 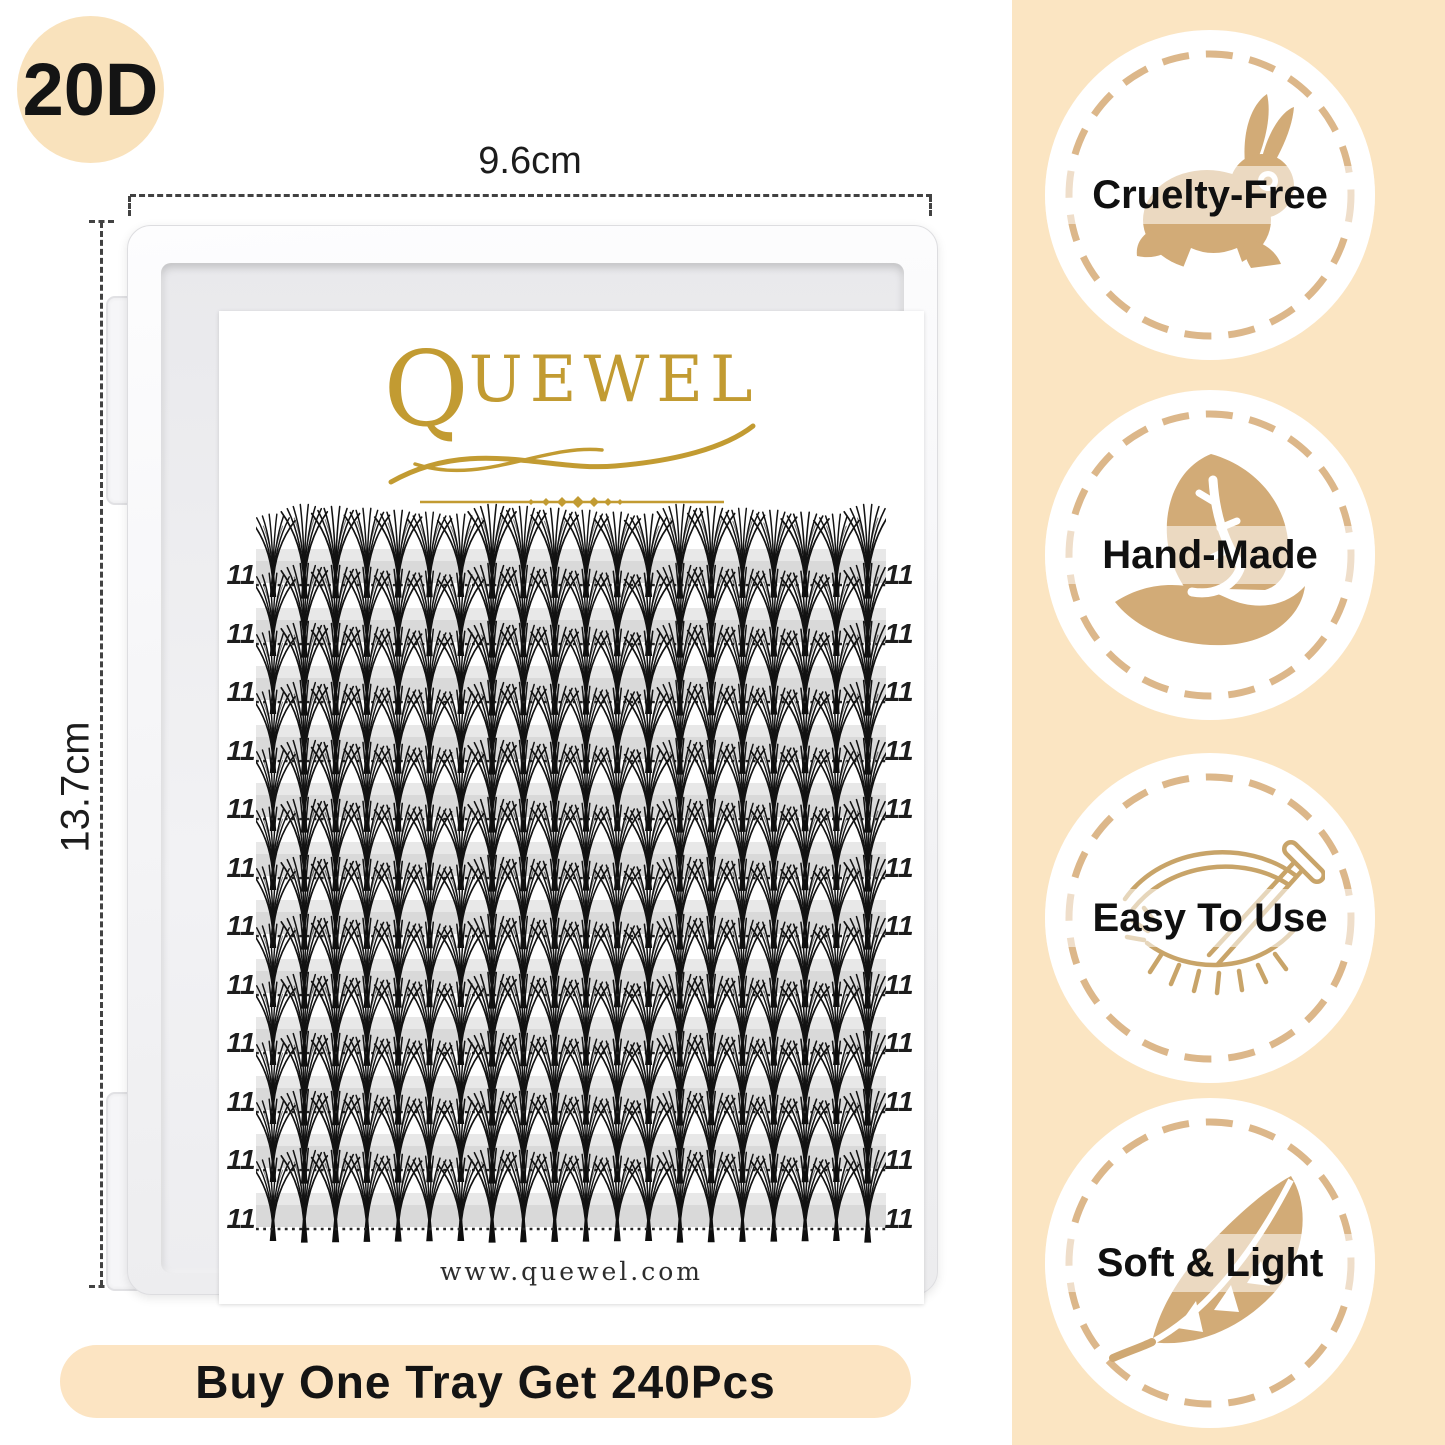 What do you see at coordinates (426, 389) in the screenshot?
I see `brand-initial: Q` at bounding box center [426, 389].